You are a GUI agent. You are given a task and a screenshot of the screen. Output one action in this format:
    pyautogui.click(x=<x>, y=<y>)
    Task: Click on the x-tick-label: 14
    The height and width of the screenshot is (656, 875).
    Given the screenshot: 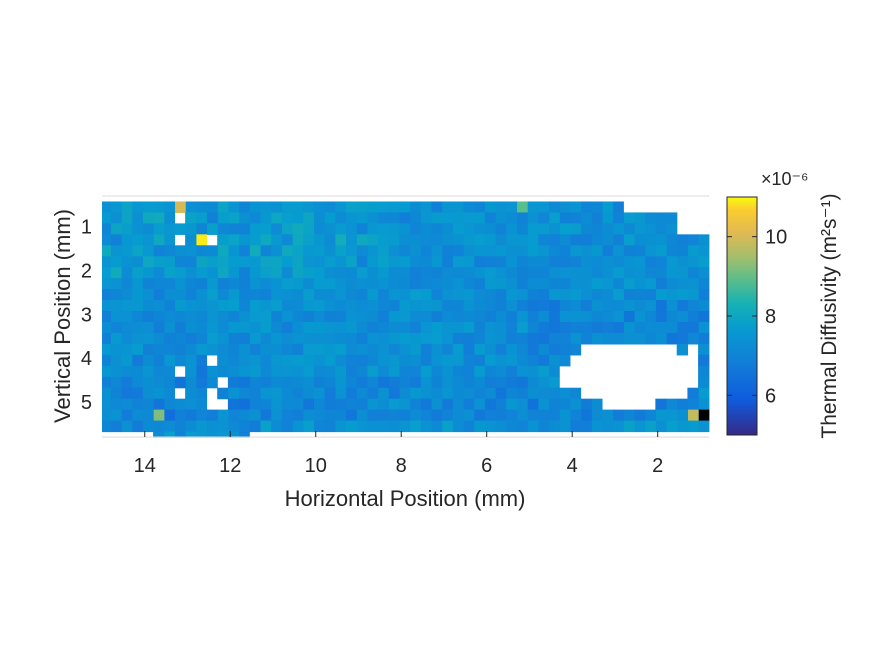 What is the action you would take?
    pyautogui.click(x=145, y=466)
    